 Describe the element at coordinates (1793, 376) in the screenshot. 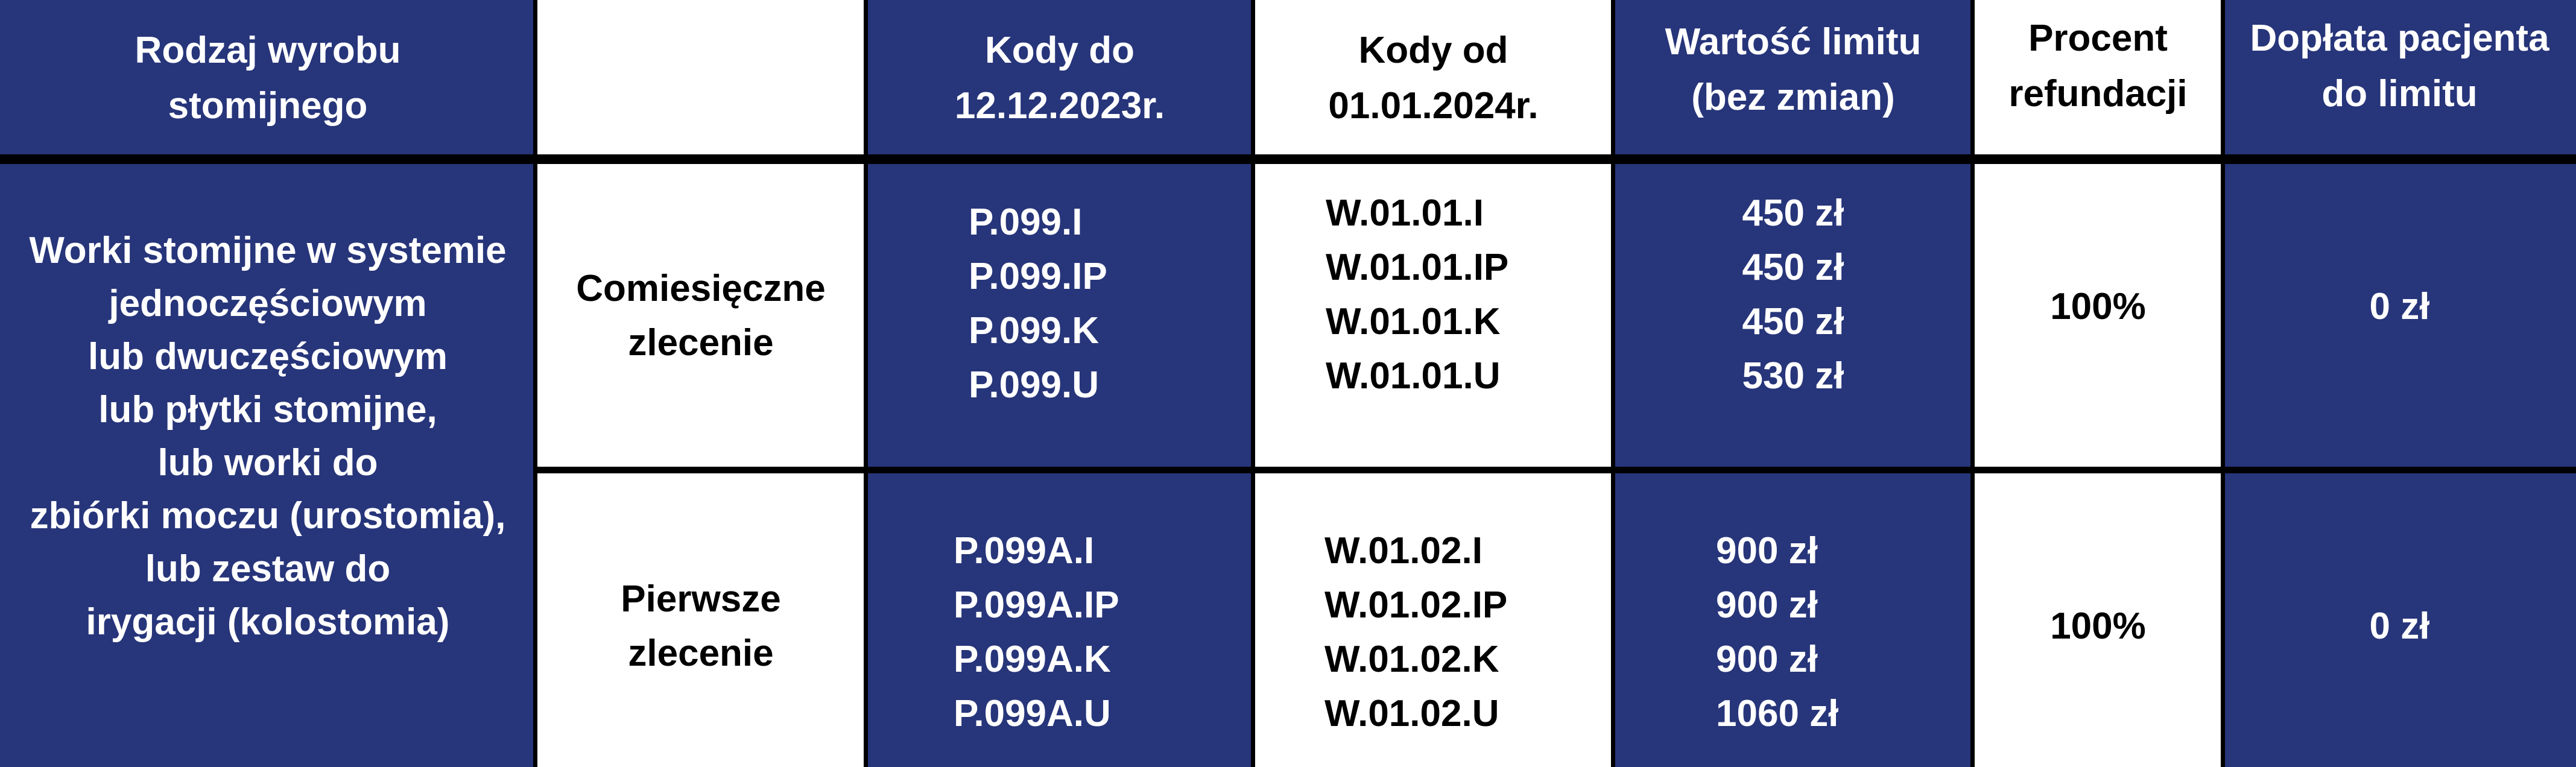

I see `limit-value: 530 zł` at that location.